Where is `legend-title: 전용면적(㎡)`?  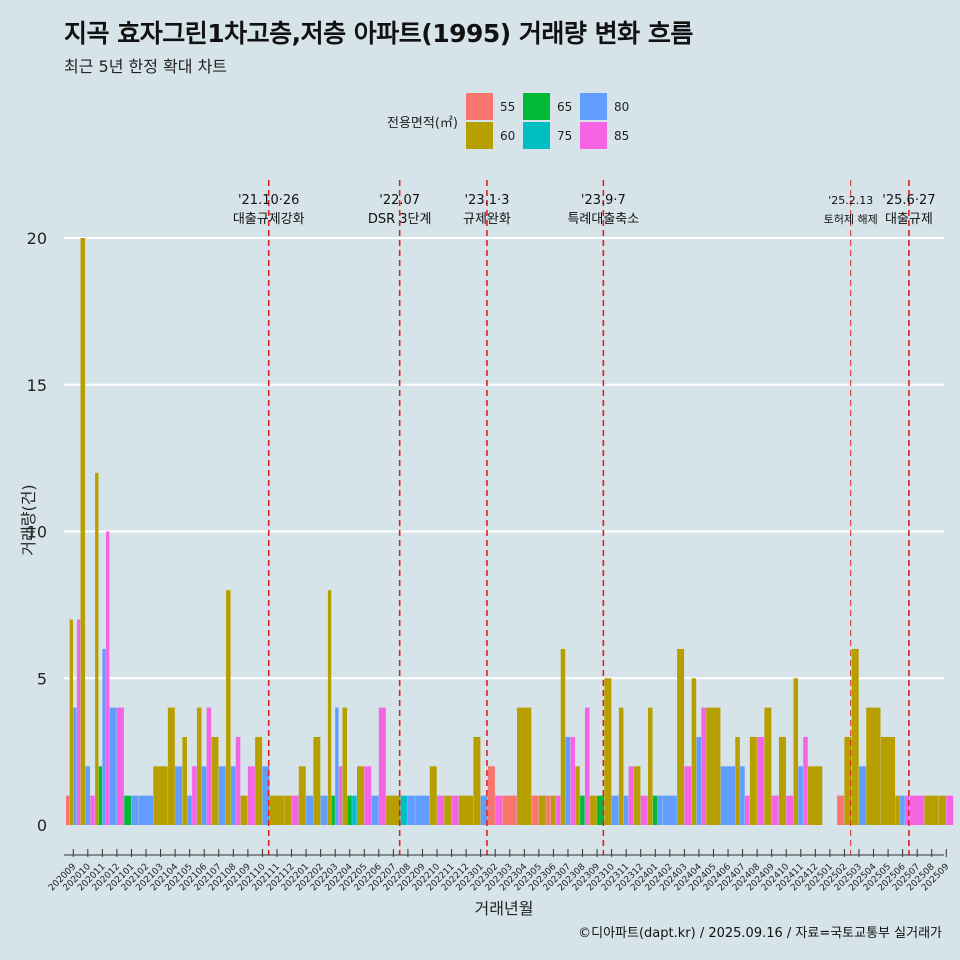
legend-title: 전용면적(㎡) is located at coordinates (422, 123).